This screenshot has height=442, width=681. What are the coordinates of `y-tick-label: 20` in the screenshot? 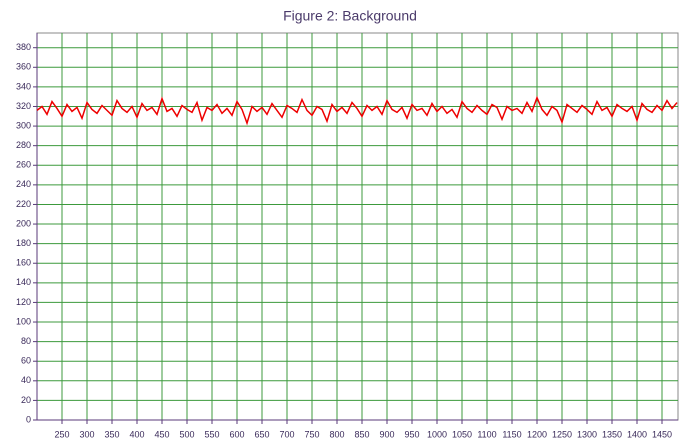 It's located at (26, 400).